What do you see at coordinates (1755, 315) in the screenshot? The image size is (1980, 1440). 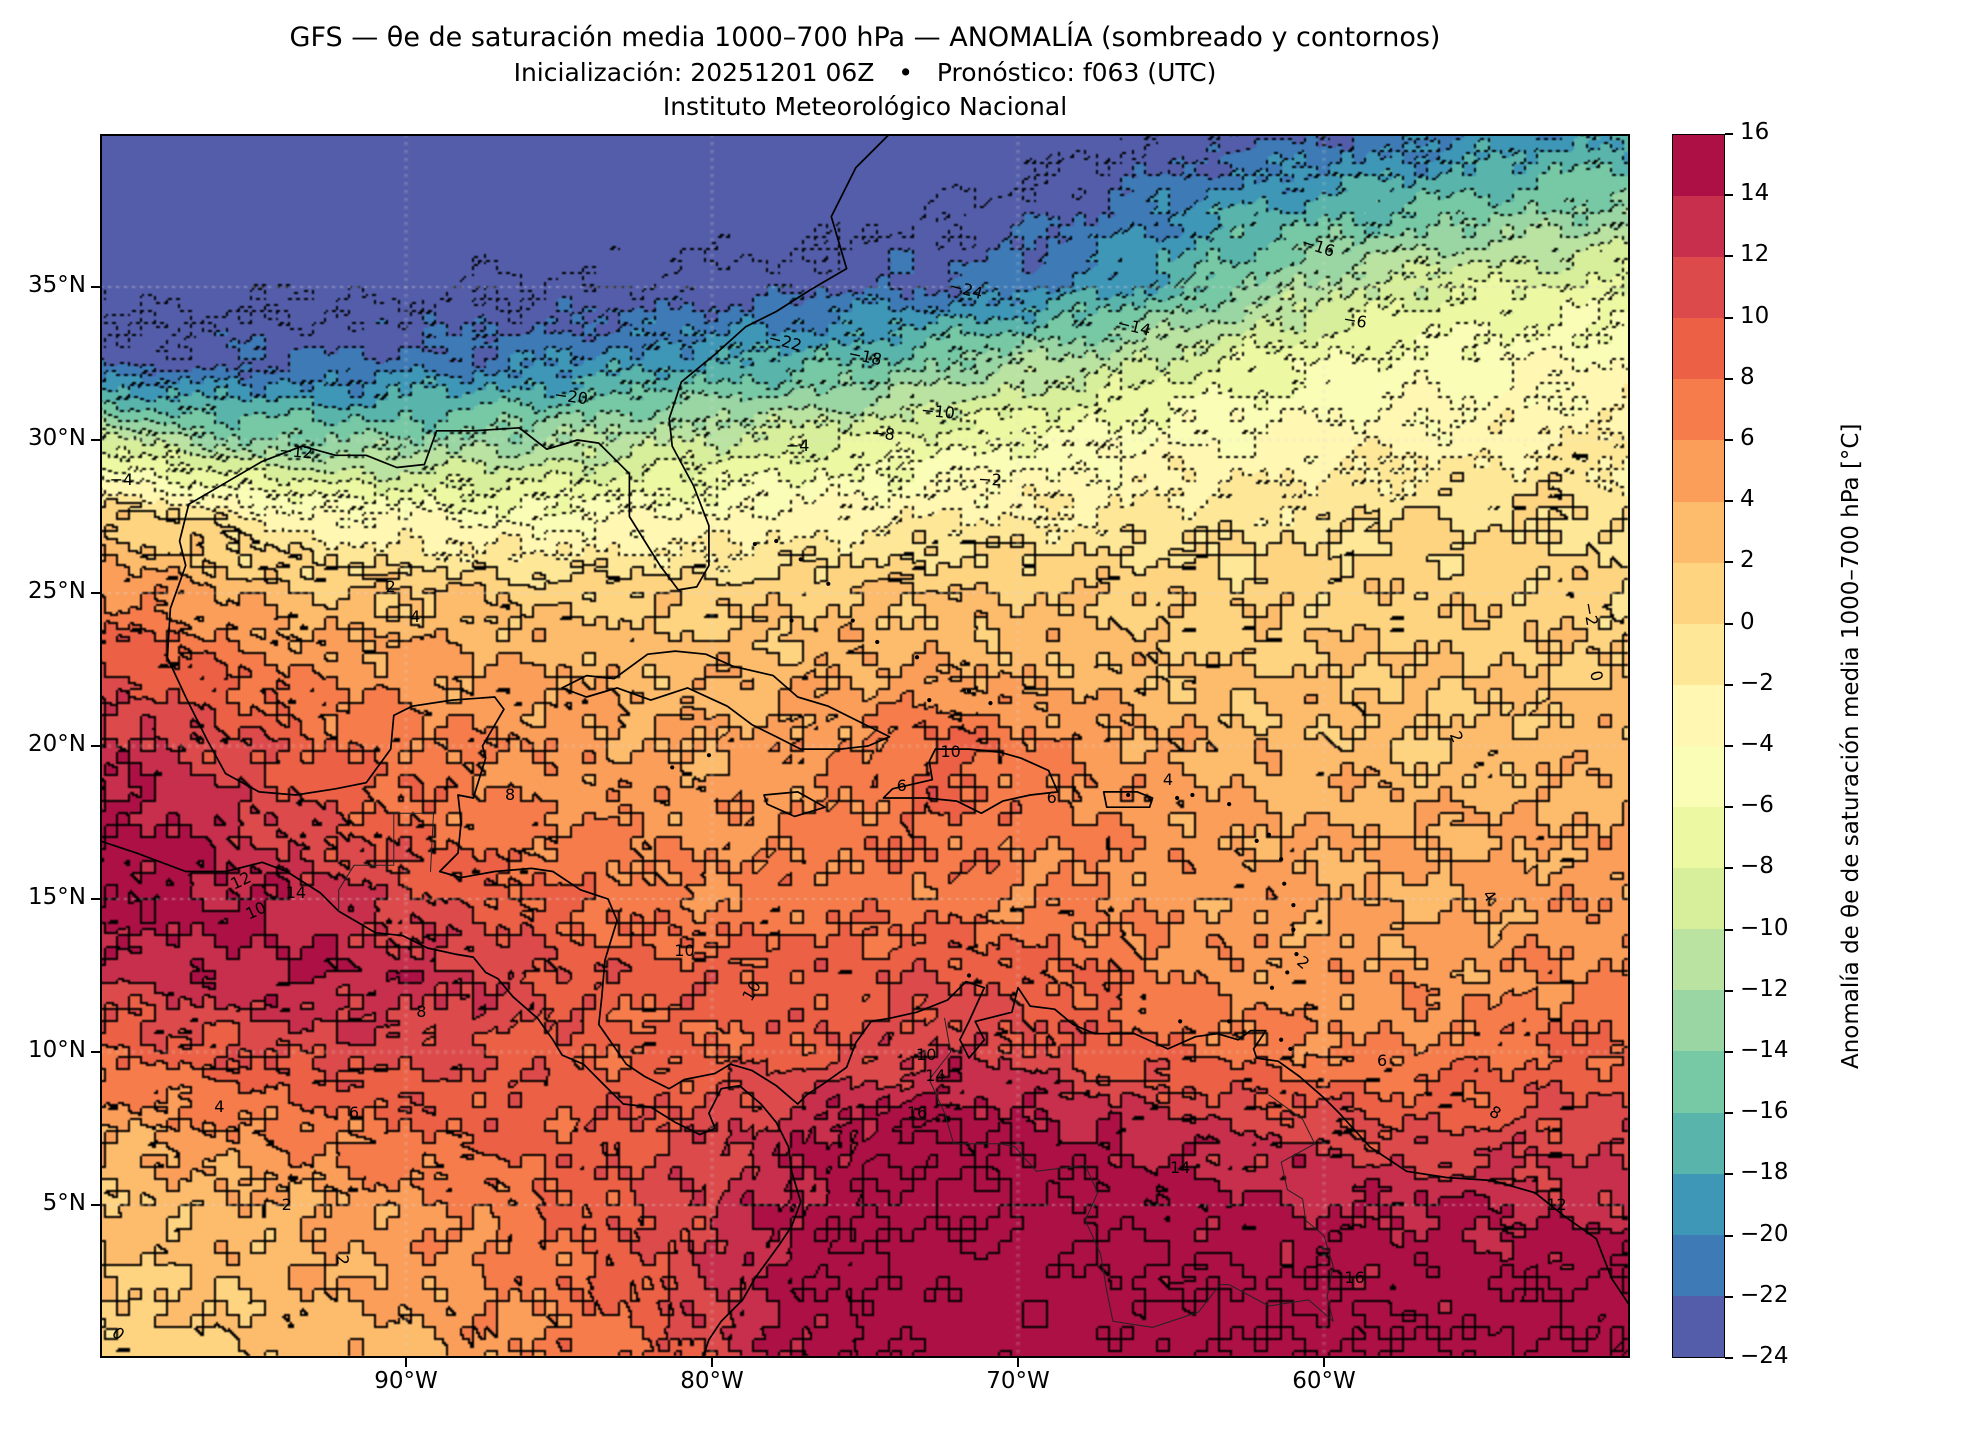 I see `colorbar-tick-label: 10` at bounding box center [1755, 315].